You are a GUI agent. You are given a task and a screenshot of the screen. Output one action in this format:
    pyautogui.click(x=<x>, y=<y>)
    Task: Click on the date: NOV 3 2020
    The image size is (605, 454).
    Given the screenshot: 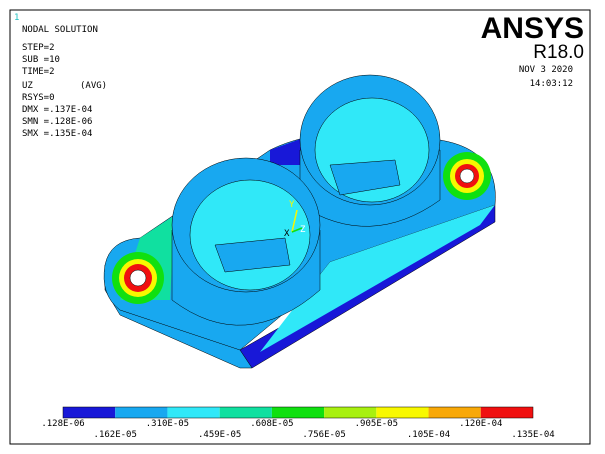 What is the action you would take?
    pyautogui.click(x=546, y=70)
    